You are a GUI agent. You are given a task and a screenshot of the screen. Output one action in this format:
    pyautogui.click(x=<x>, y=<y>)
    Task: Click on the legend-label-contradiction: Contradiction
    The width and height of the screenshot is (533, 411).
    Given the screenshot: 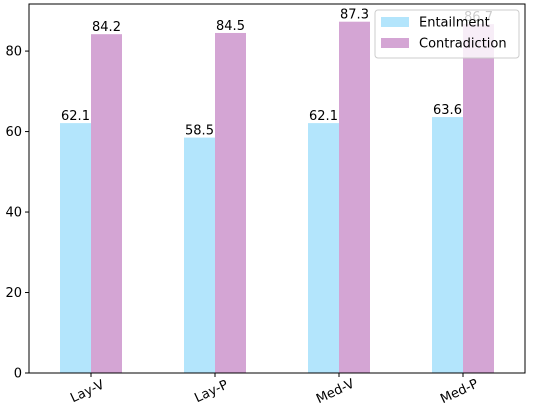 What is the action you would take?
    pyautogui.click(x=463, y=44)
    